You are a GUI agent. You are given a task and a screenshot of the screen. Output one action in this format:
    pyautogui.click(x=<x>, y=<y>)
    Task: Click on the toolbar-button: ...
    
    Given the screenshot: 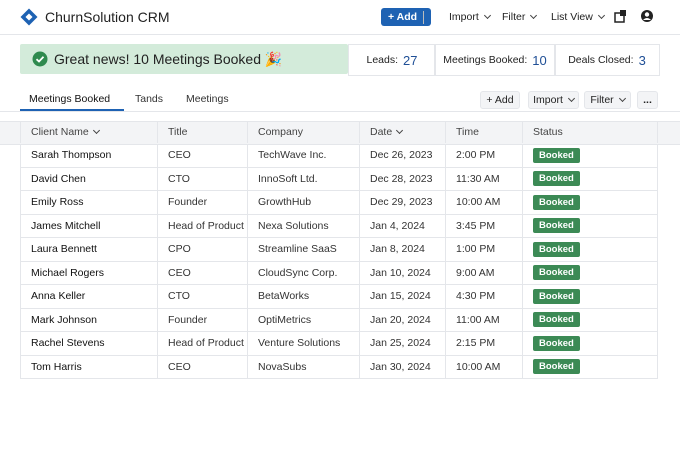 What is the action you would take?
    pyautogui.click(x=647, y=100)
    